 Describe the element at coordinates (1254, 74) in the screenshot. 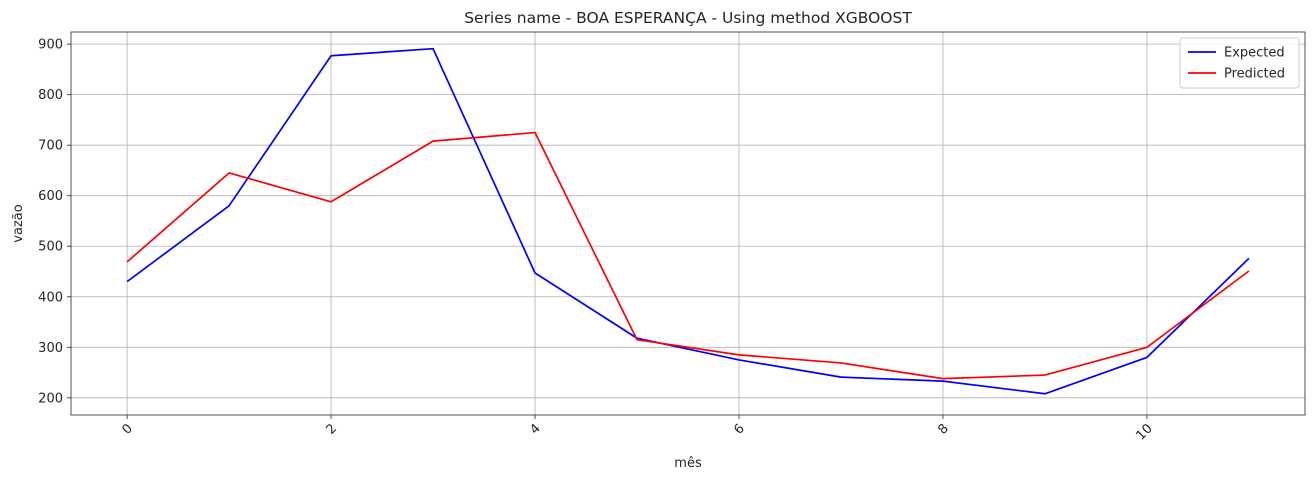

I see `legend-label-predicted: Predicted` at that location.